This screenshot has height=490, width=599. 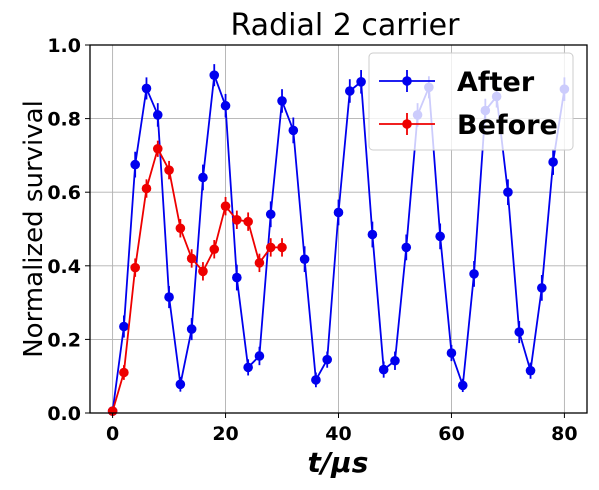 I want to click on legend-box, so click(x=471, y=101).